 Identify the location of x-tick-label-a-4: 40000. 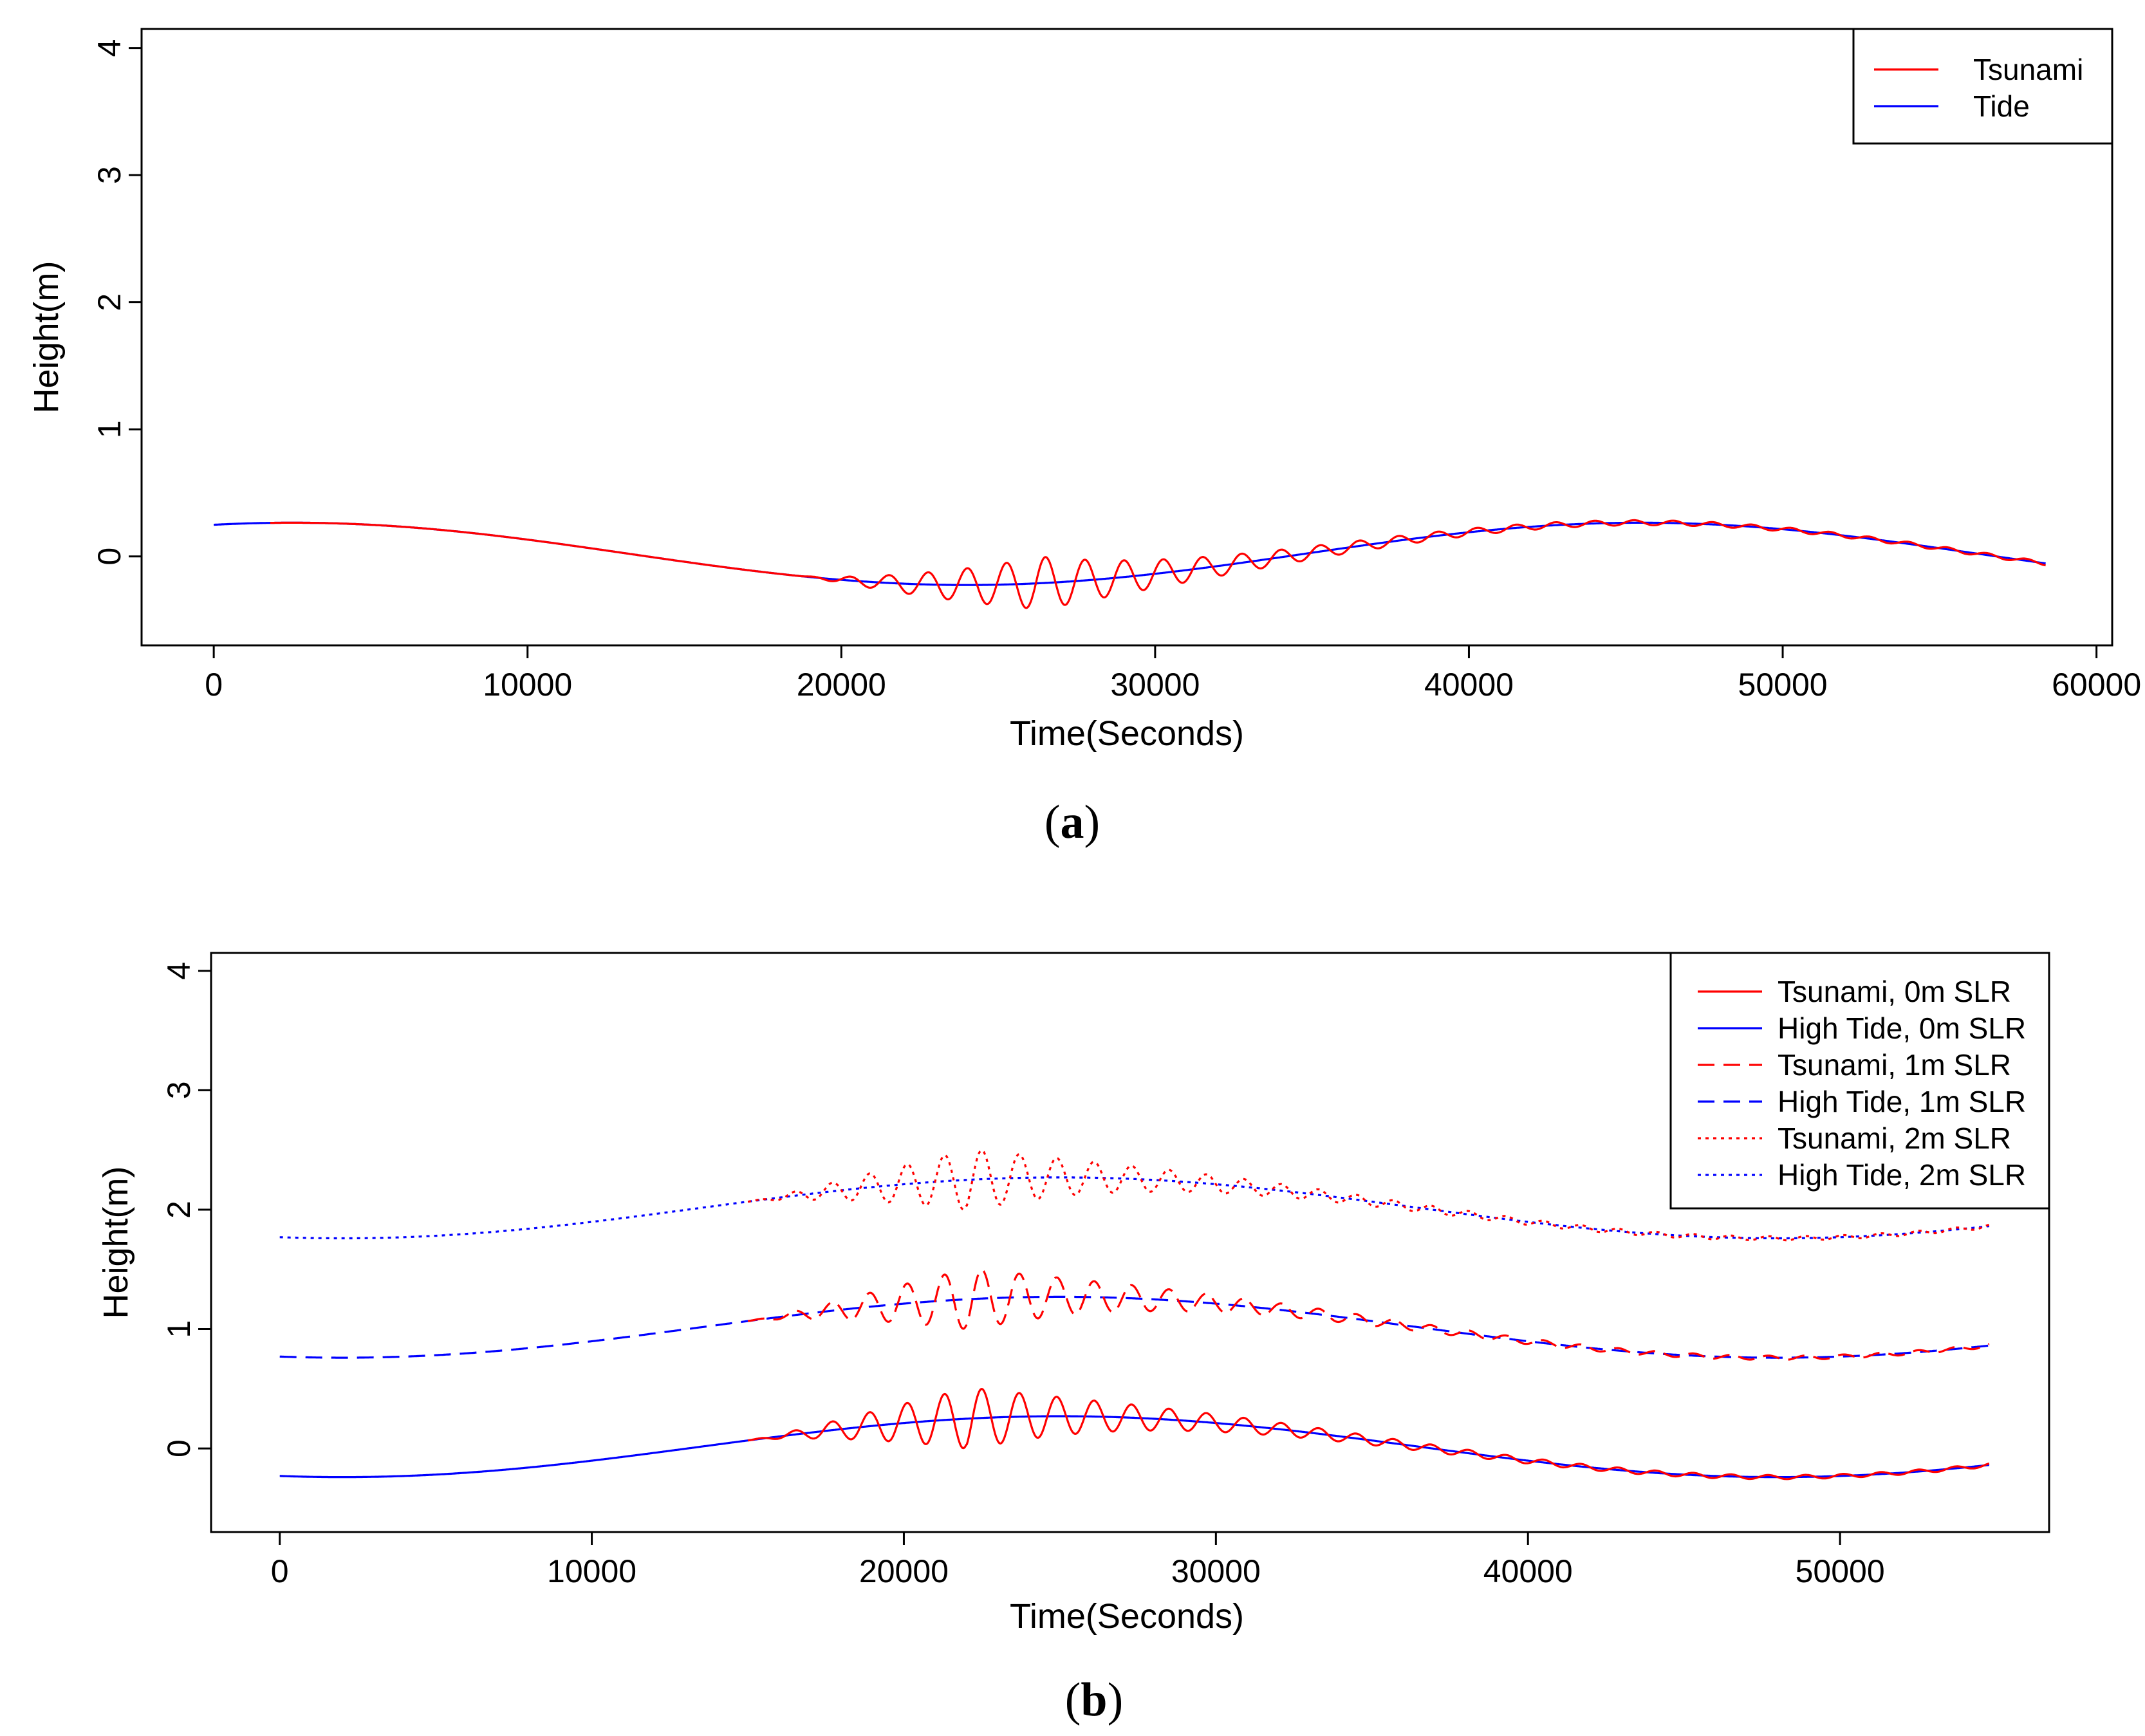
(1469, 685).